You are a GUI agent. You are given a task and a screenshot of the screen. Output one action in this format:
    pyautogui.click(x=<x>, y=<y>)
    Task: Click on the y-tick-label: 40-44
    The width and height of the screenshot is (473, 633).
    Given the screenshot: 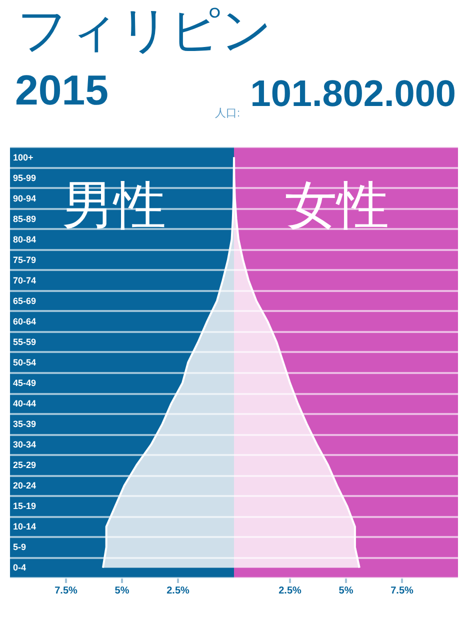 What is the action you would take?
    pyautogui.click(x=24, y=403)
    